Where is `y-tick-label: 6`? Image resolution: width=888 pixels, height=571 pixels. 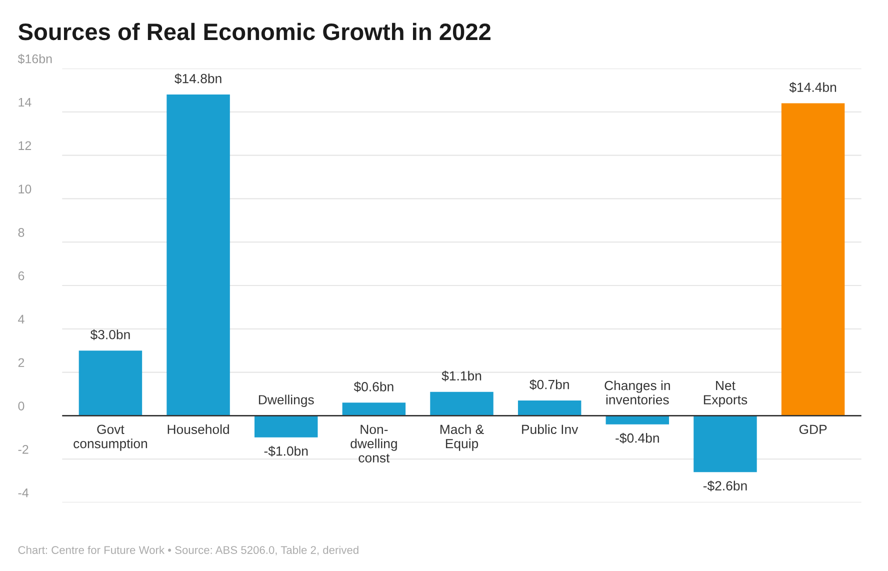 y-tick-label: 6 is located at coordinates (21, 275).